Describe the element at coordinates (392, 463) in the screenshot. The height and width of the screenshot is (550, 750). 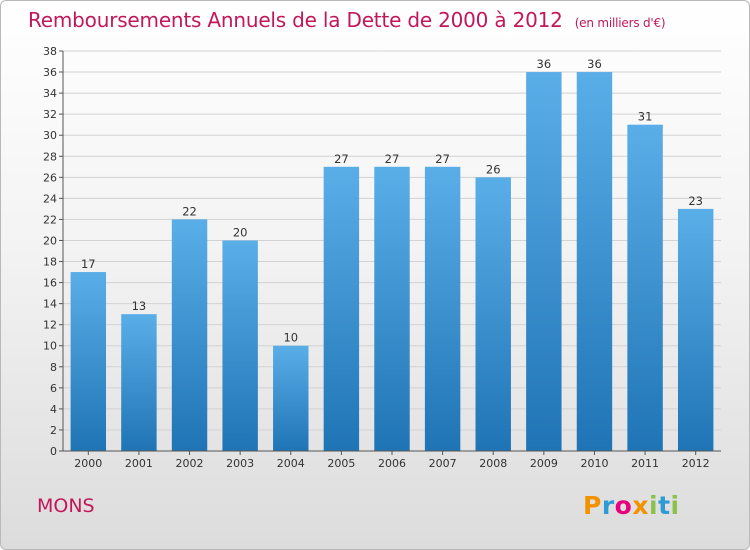
I see `x-tick-label: 2006` at that location.